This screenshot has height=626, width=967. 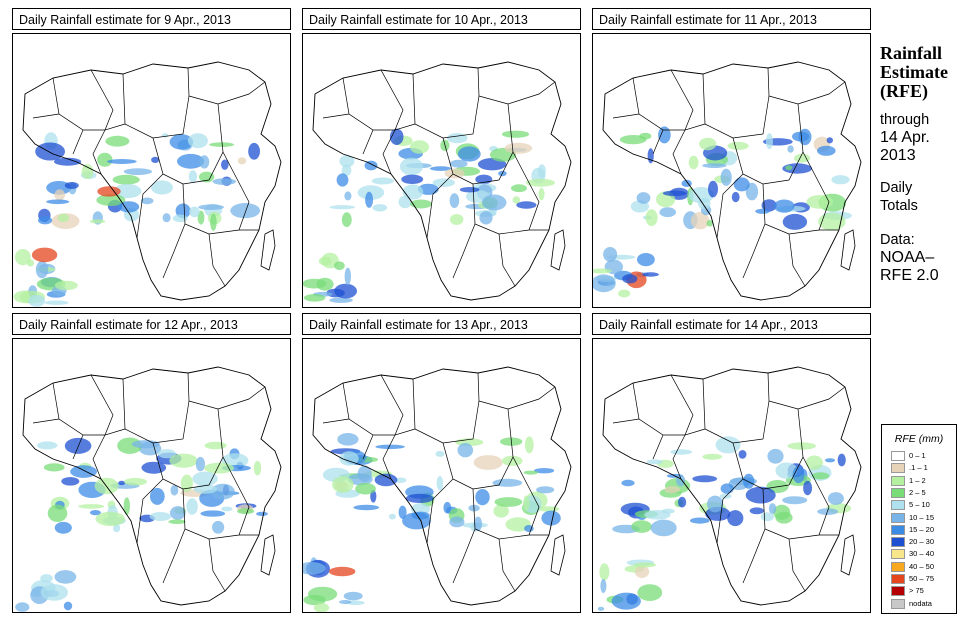 What do you see at coordinates (920, 603) in the screenshot?
I see `legend-label: nodata` at bounding box center [920, 603].